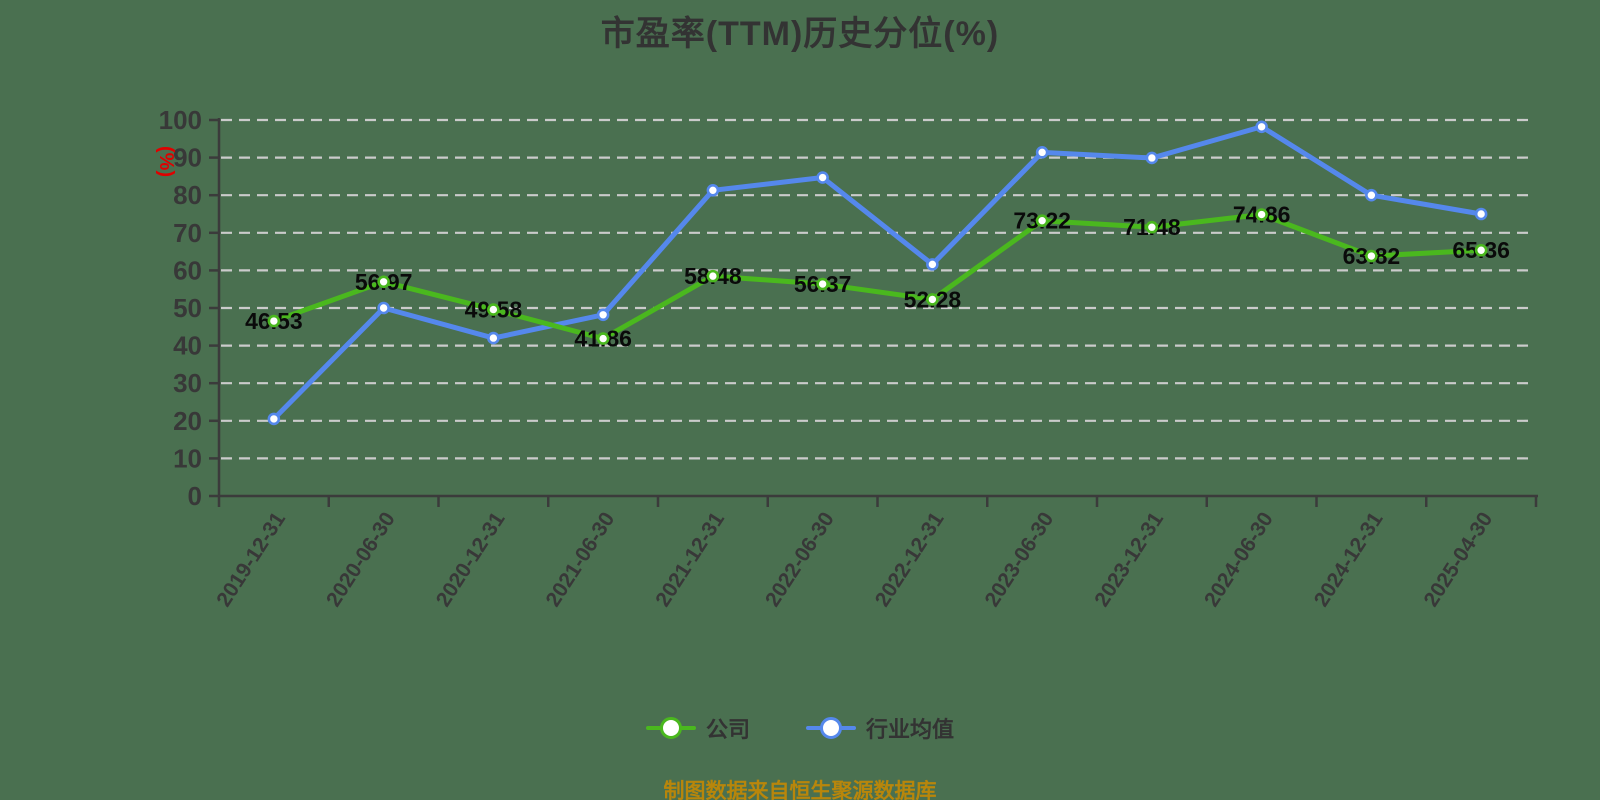 Image resolution: width=1600 pixels, height=800 pixels. I want to click on x-axis-label-2022-06-30: 2022-06-30, so click(800, 559).